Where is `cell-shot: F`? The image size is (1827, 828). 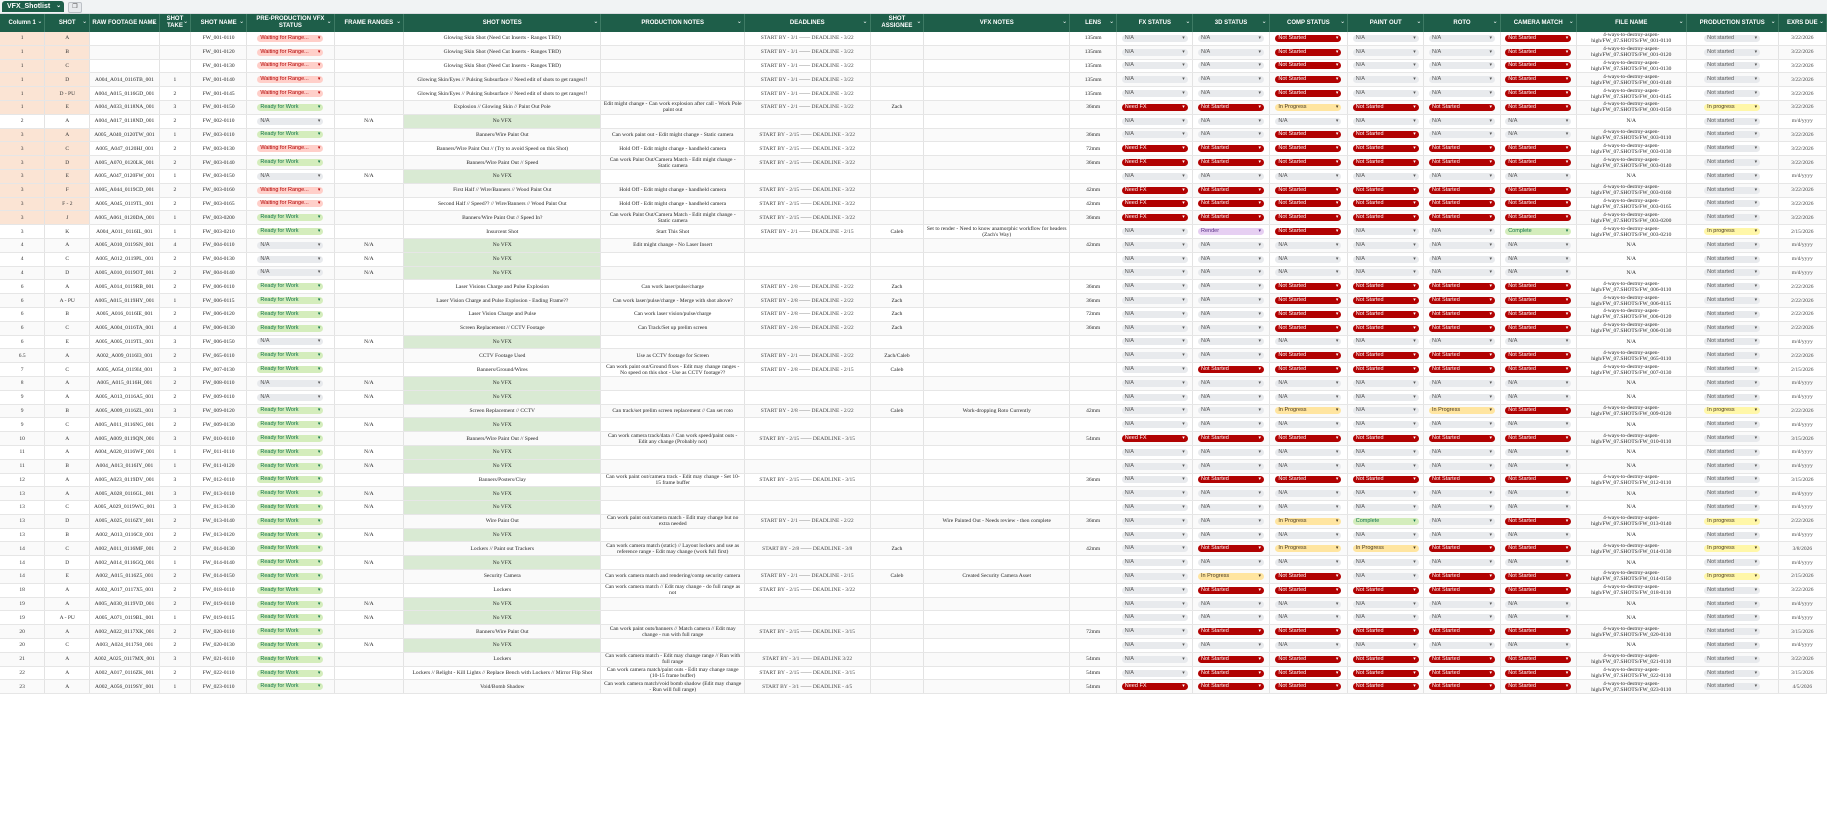
cell-shot: F is located at coordinates (67, 190).